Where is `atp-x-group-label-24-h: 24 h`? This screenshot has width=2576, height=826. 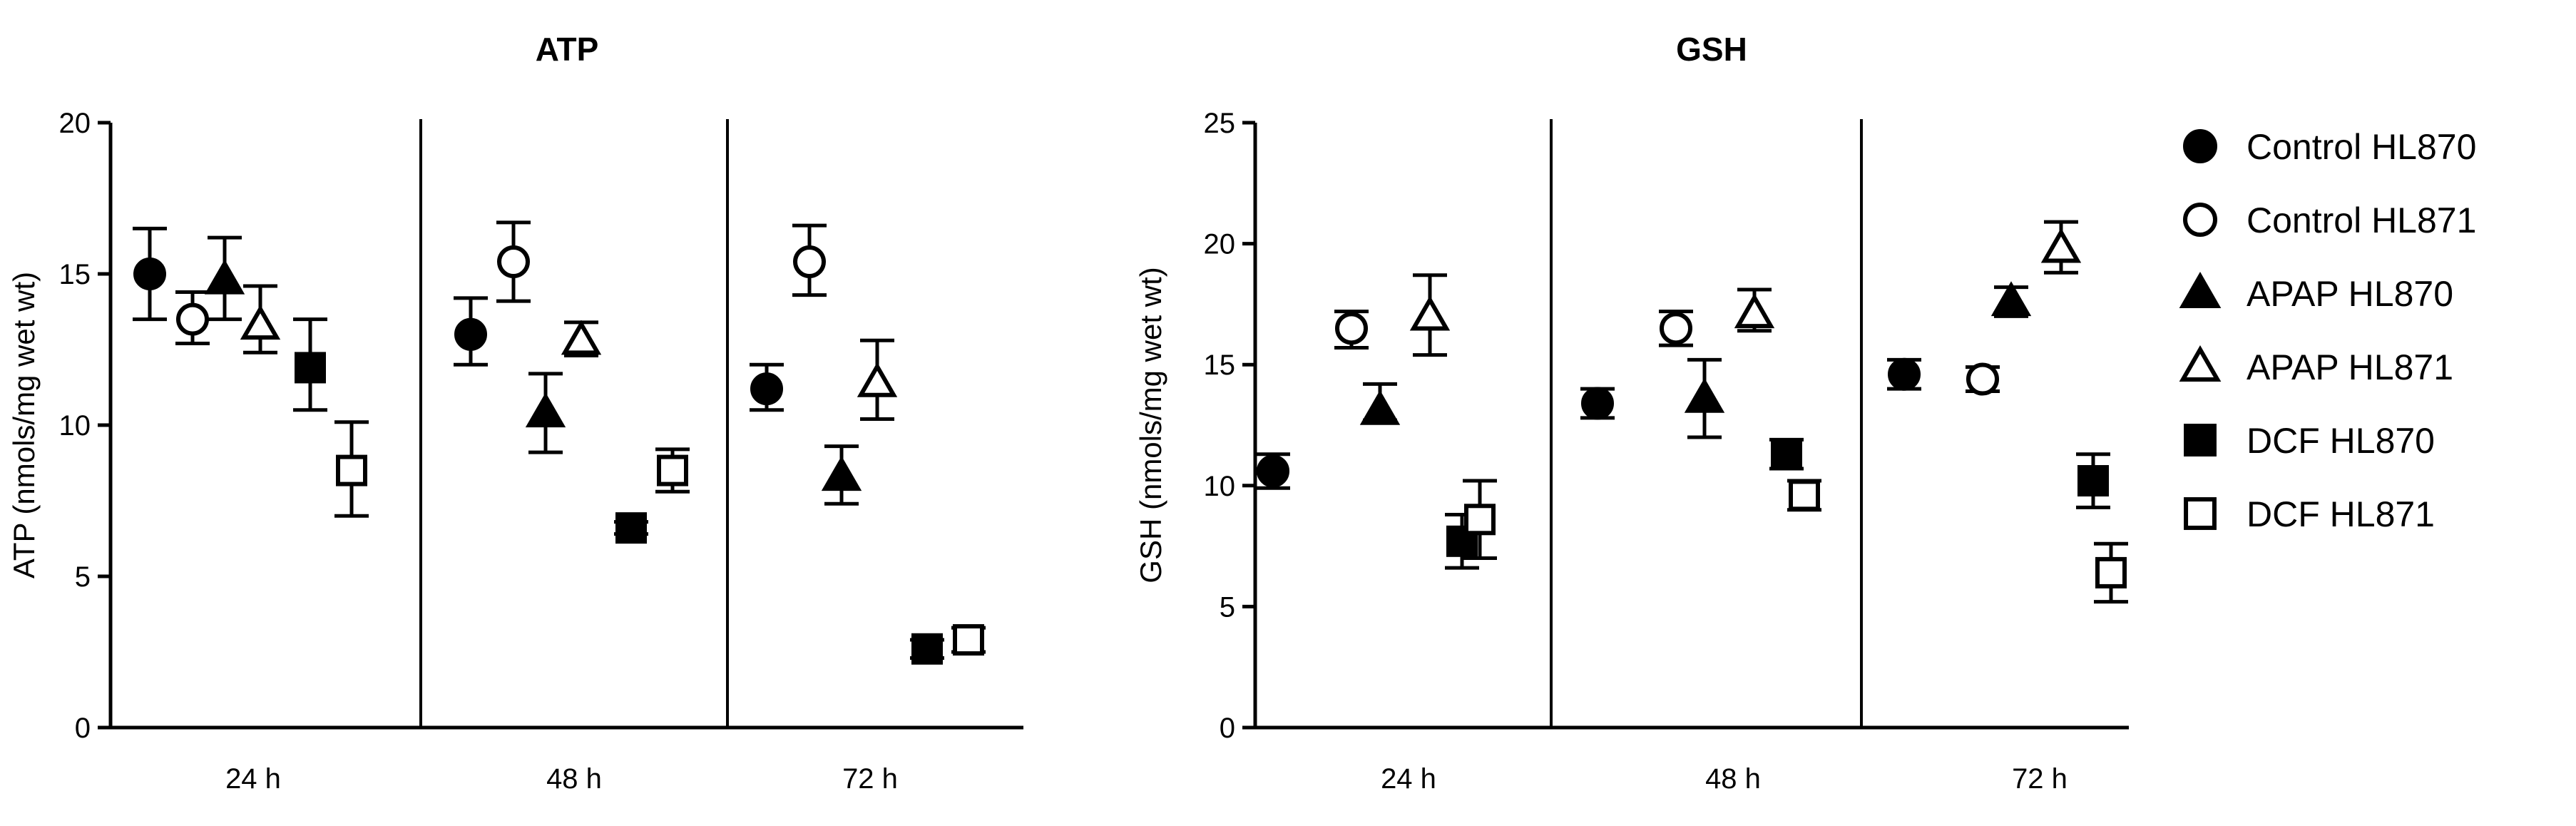
atp-x-group-label-24-h: 24 h is located at coordinates (253, 779).